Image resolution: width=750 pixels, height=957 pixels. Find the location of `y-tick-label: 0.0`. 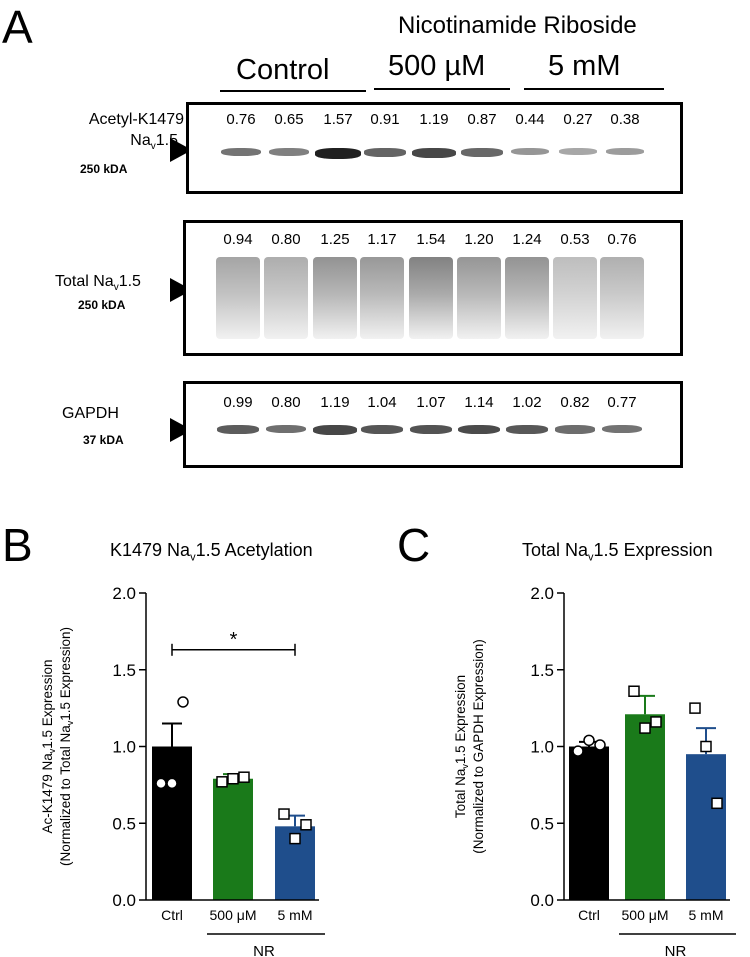

y-tick-label: 0.0 is located at coordinates (124, 900).